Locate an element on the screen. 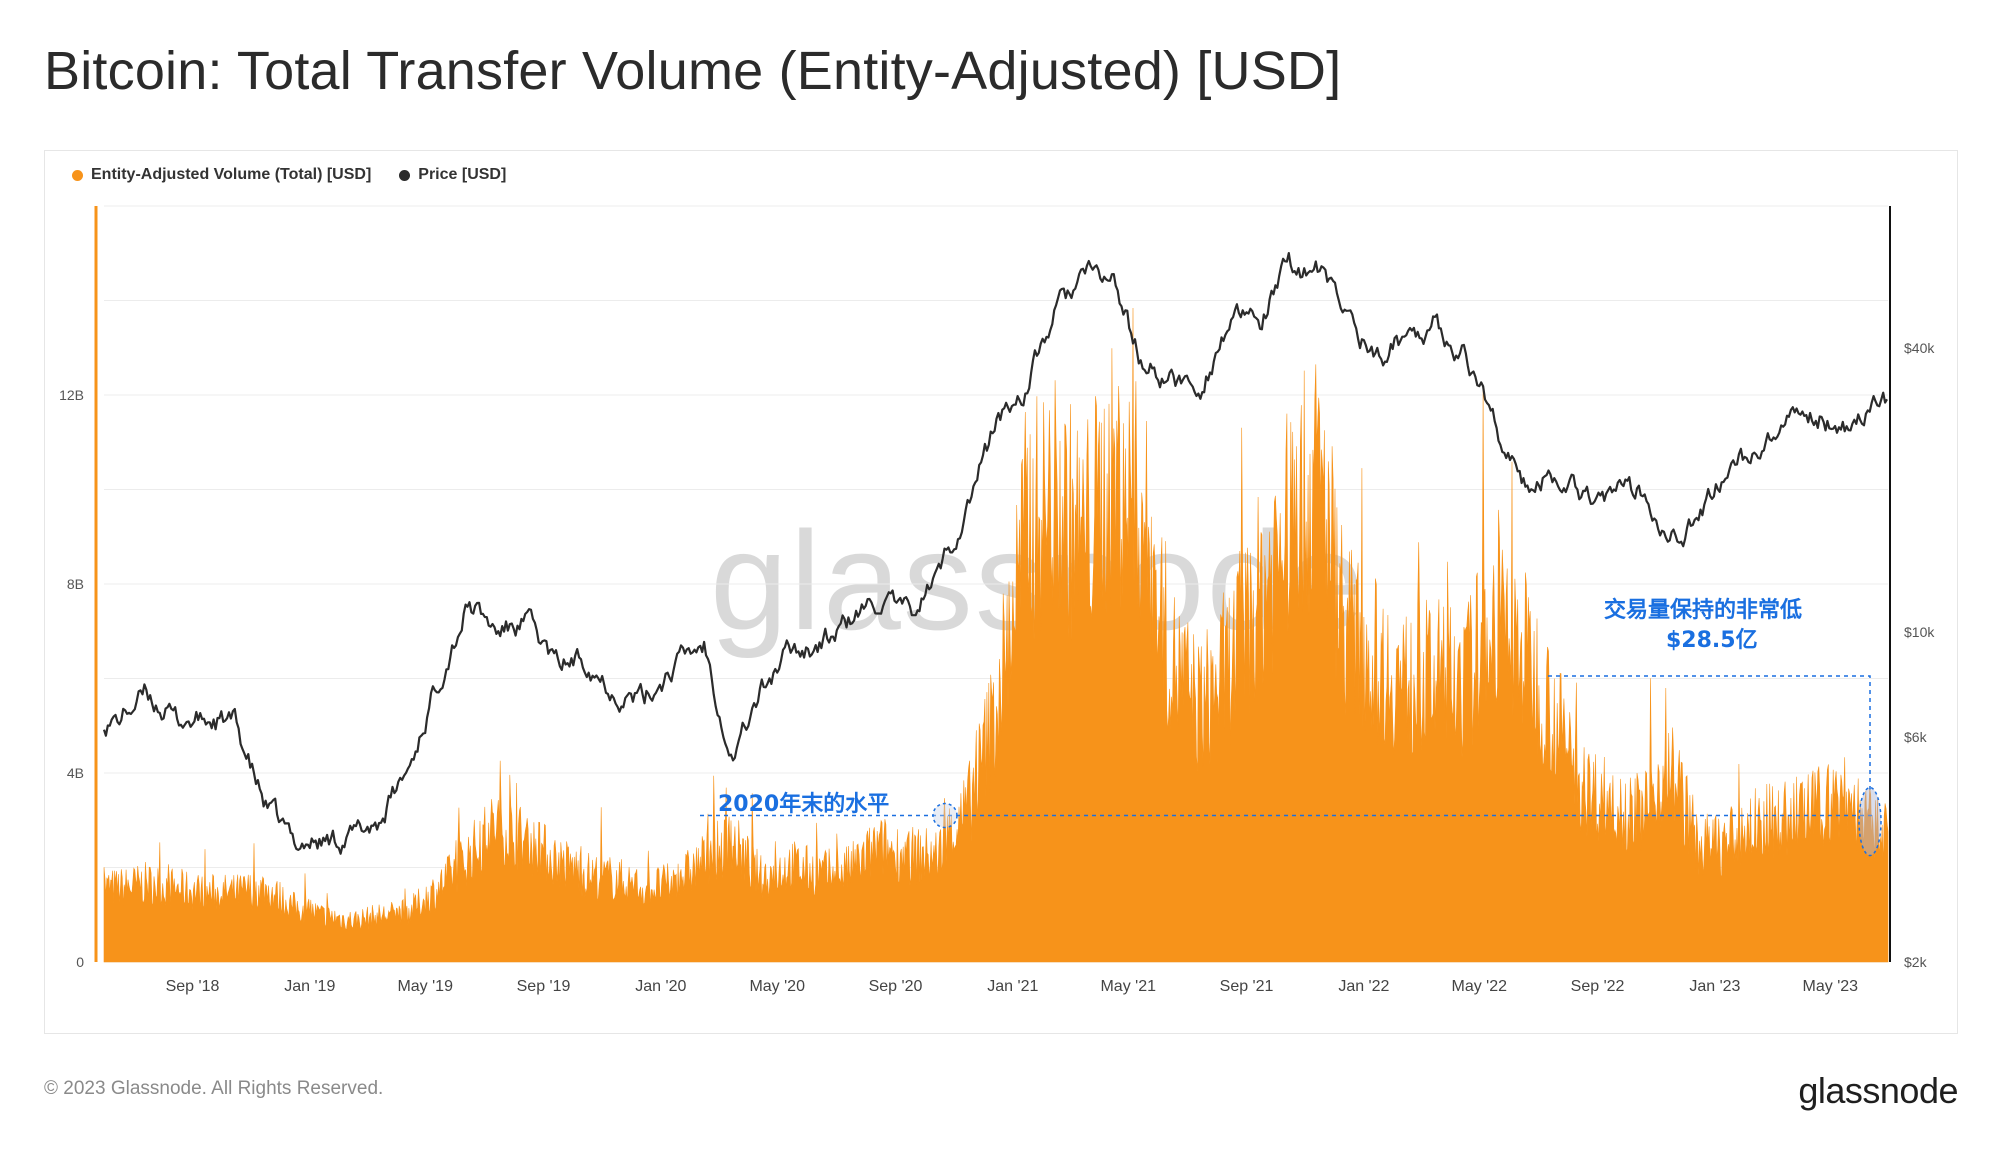 The image size is (2000, 1152). x-tick-label: Sep '18 is located at coordinates (193, 986).